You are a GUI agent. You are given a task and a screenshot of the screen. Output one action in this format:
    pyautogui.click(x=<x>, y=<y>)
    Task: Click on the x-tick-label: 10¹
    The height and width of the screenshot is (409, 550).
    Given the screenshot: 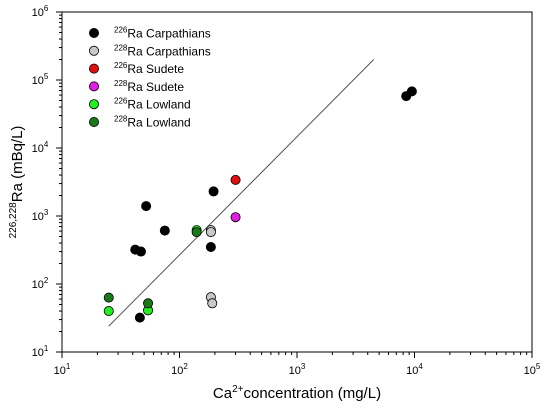 What is the action you would take?
    pyautogui.click(x=62, y=369)
    